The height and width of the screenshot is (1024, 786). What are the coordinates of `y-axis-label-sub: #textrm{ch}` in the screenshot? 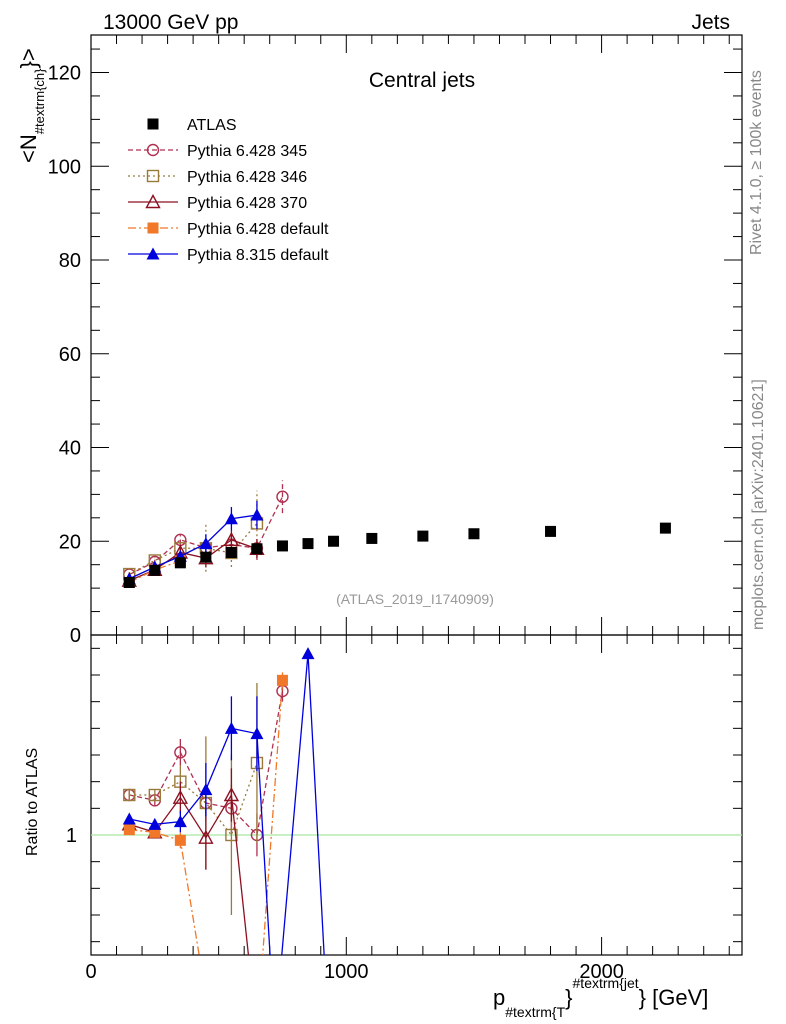 It's located at (39, 101).